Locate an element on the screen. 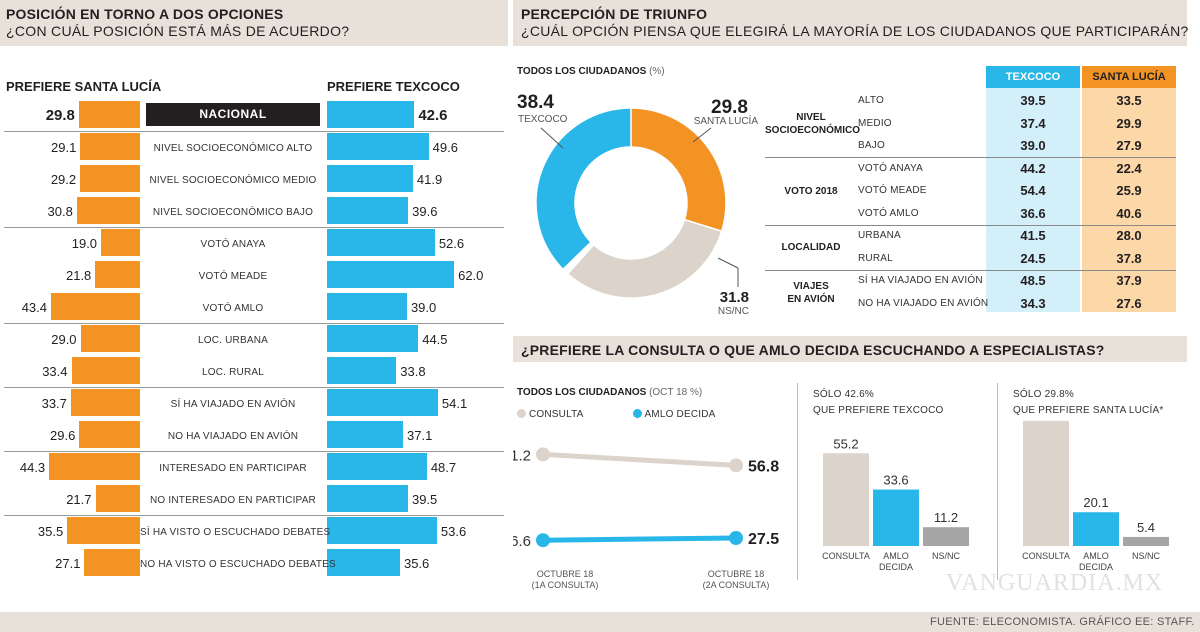 Image resolution: width=1200 pixels, height=632 pixels. santa-lucia-value: 29.0 is located at coordinates (64, 339).